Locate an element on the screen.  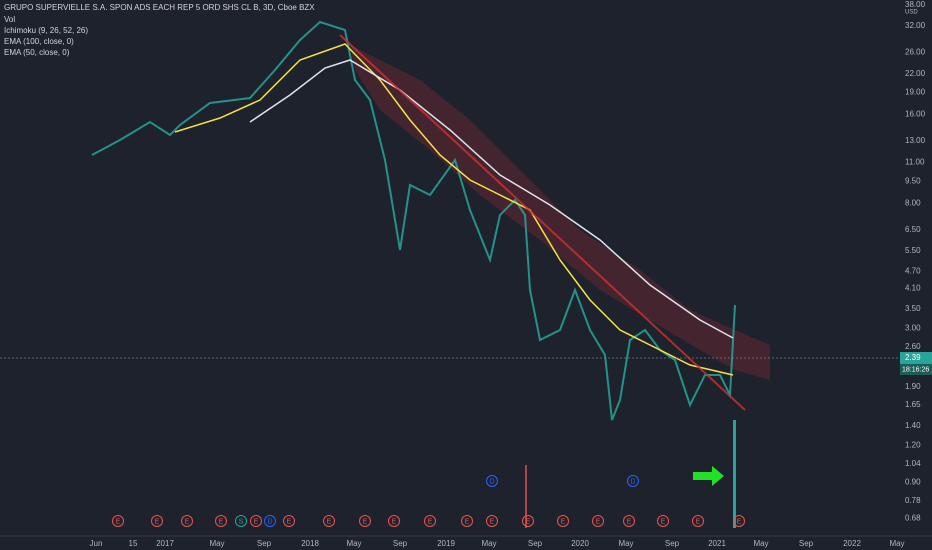
price-tick-label: 3.50 is located at coordinates (913, 308).